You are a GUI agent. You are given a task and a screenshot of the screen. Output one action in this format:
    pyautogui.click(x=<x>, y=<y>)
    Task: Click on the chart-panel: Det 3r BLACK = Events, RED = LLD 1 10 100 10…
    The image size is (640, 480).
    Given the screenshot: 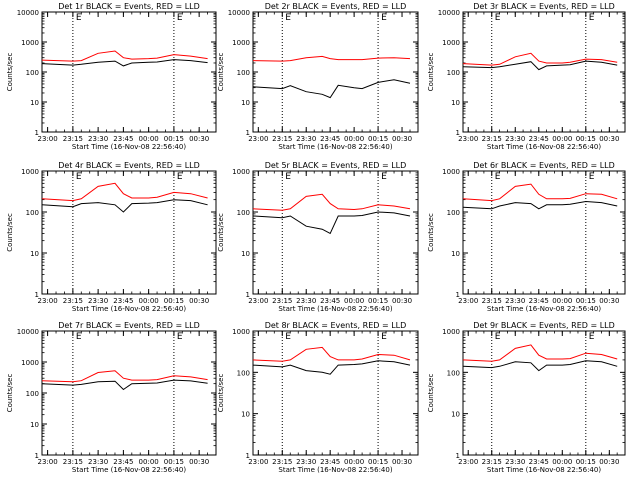 What is the action you would take?
    pyautogui.click(x=526, y=76)
    